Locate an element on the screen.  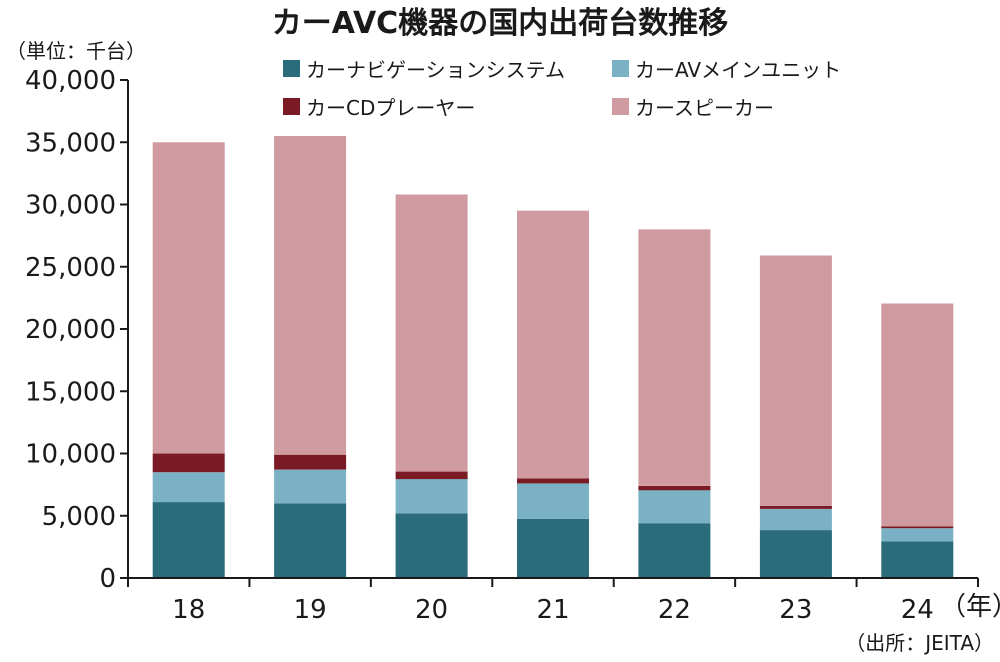
y-tick-label: 5,000 is located at coordinates (79, 517).